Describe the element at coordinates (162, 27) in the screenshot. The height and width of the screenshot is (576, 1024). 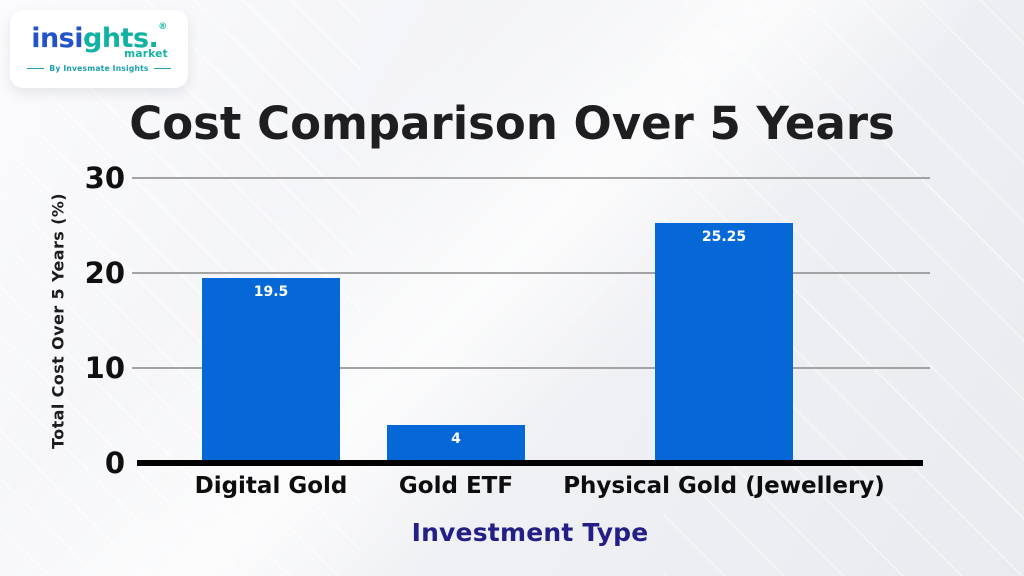
I see `registered-trademark-icon: ®` at that location.